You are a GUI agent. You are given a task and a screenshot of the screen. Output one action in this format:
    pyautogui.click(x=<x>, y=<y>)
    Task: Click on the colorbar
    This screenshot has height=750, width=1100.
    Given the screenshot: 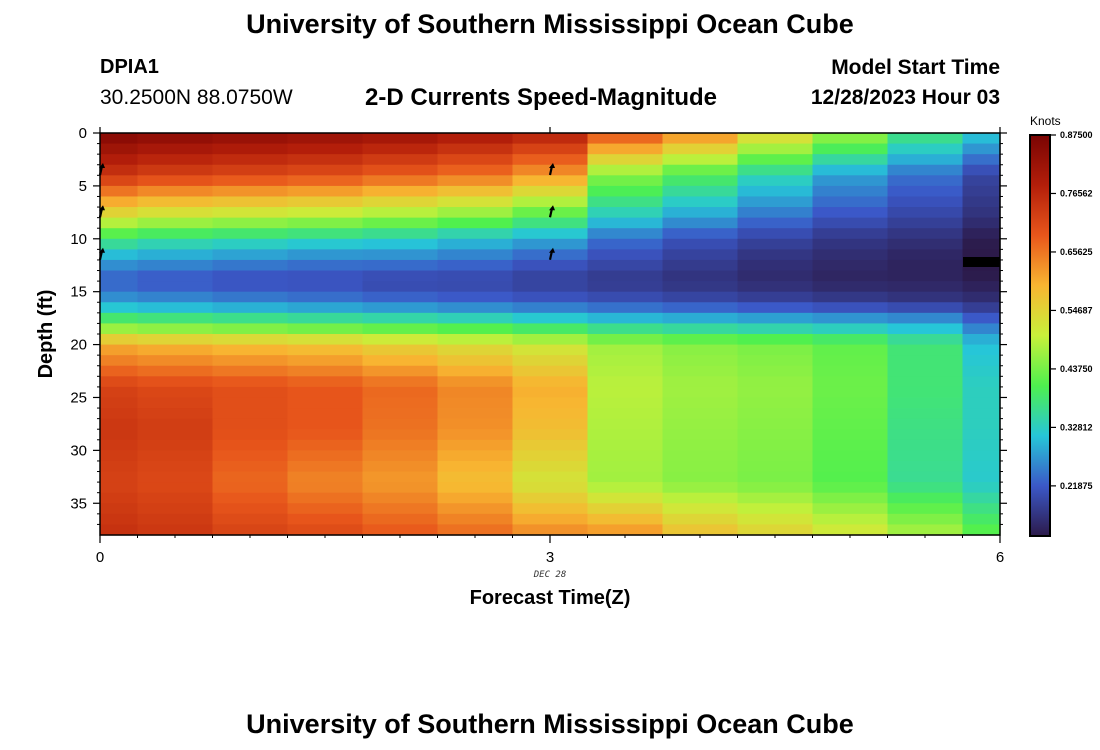 What is the action you would take?
    pyautogui.click(x=1040, y=335)
    